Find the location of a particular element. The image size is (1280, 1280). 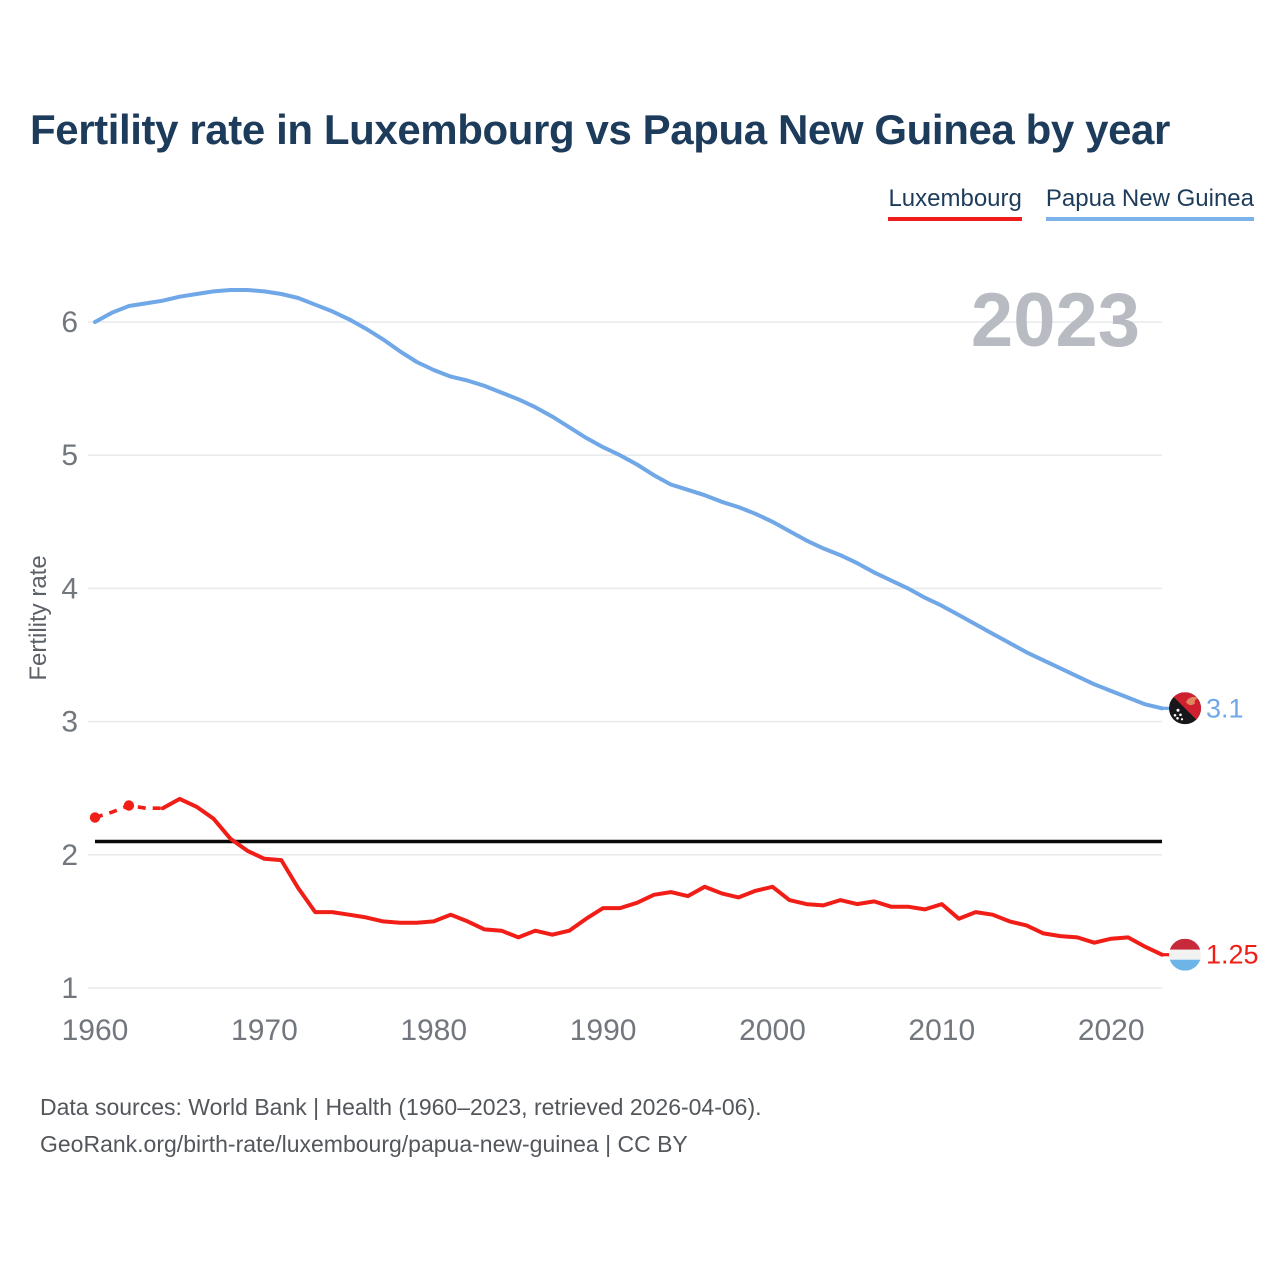

x-tick-label: 2020 is located at coordinates (1111, 1030).